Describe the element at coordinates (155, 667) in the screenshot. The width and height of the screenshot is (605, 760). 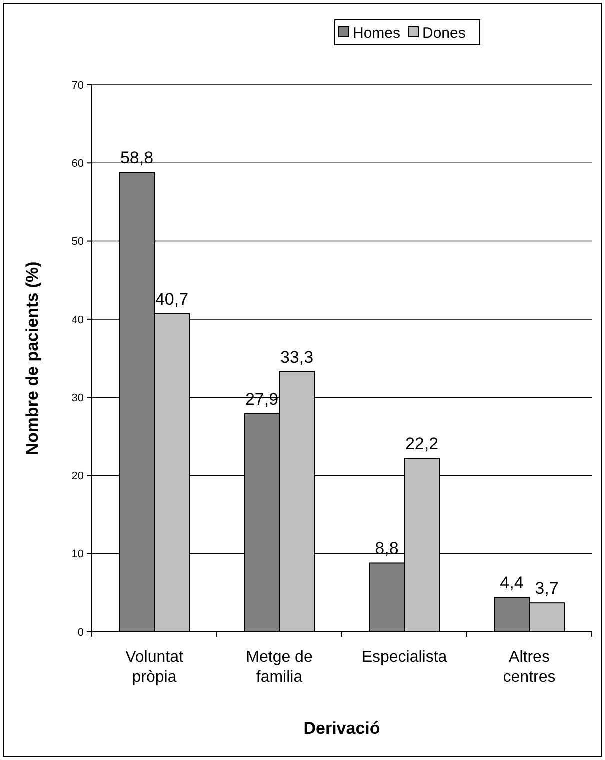
I see `x-tick-label: Voluntat pròpia` at that location.